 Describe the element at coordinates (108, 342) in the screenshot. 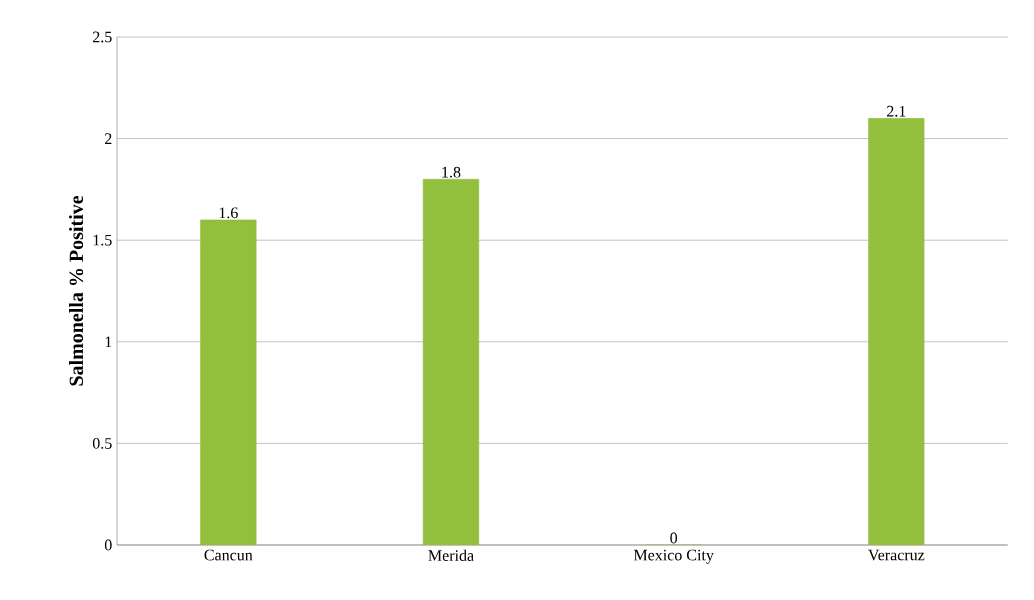

I see `y-tick-label: 1` at that location.